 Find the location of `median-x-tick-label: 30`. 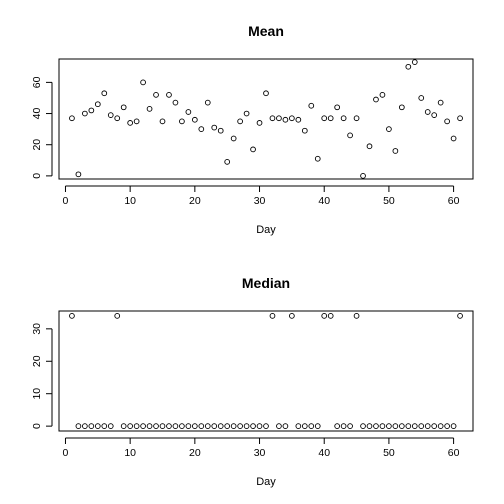

median-x-tick-label: 30 is located at coordinates (260, 453).